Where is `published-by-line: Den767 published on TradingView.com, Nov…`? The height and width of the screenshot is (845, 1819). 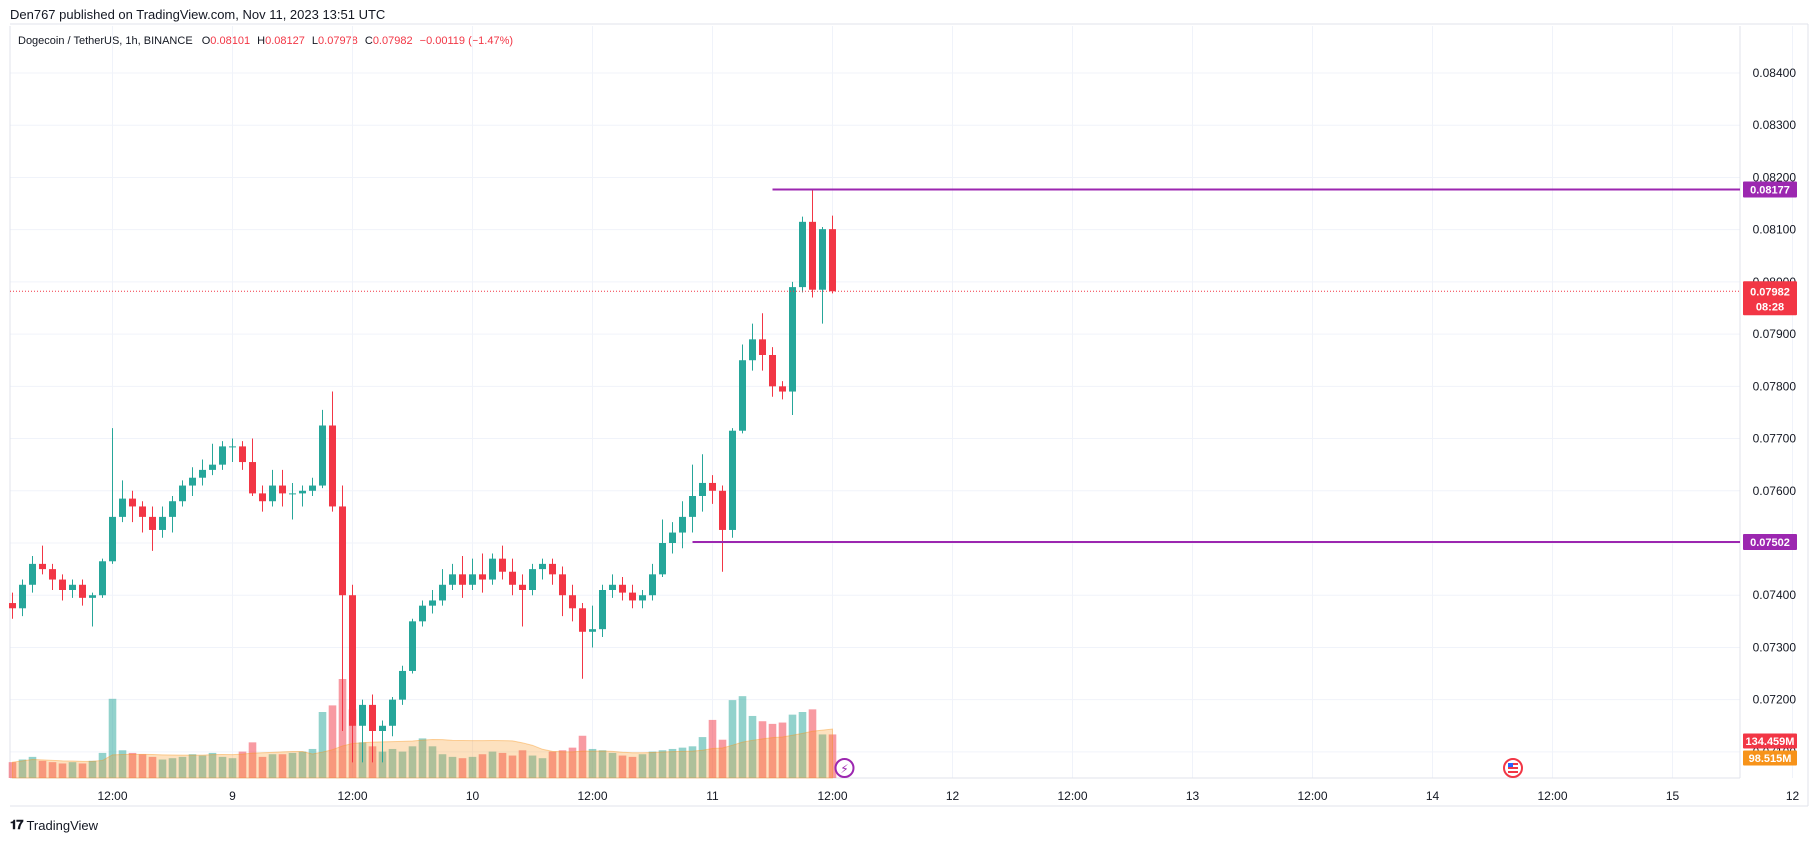 published-by-line: Den767 published on TradingView.com, Nov… is located at coordinates (198, 14).